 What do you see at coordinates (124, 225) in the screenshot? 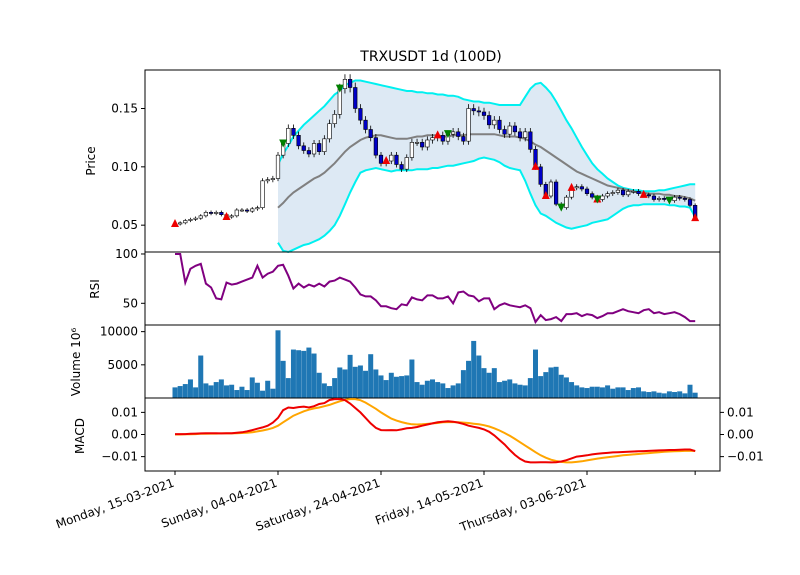
I see `price-axis-tick-label: 0.05` at bounding box center [124, 225].